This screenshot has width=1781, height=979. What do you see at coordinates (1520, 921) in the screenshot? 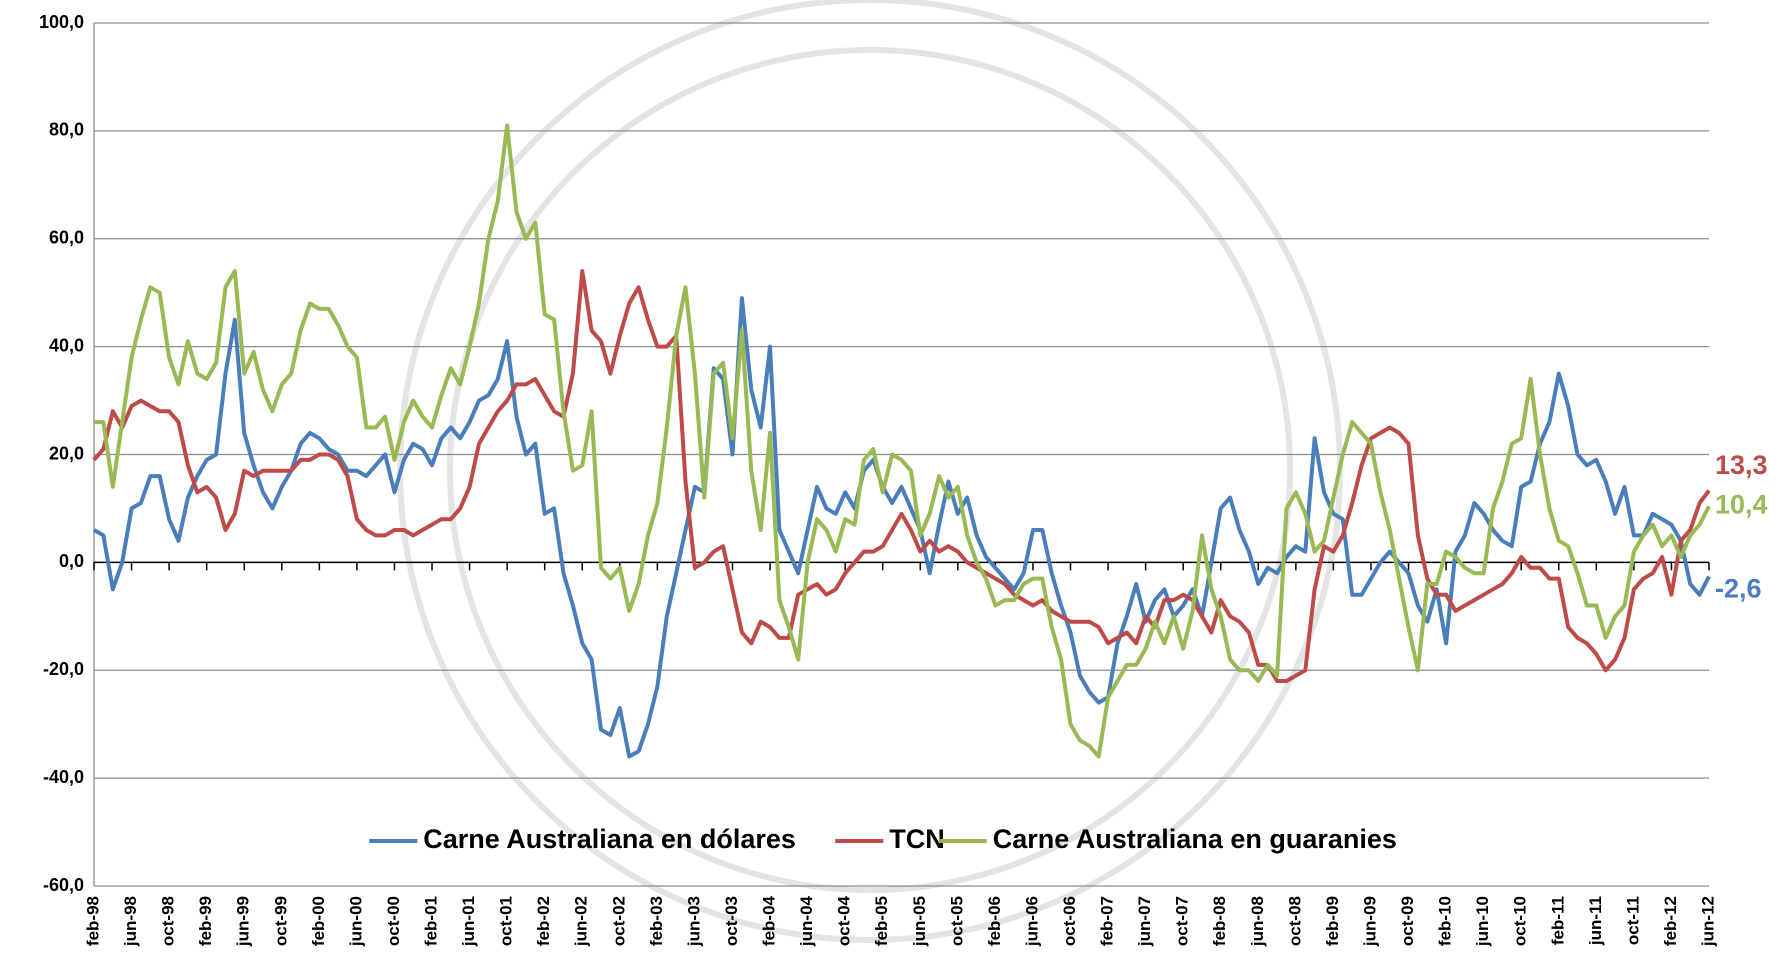
I see `x-tick-label: oct-10` at bounding box center [1520, 921].